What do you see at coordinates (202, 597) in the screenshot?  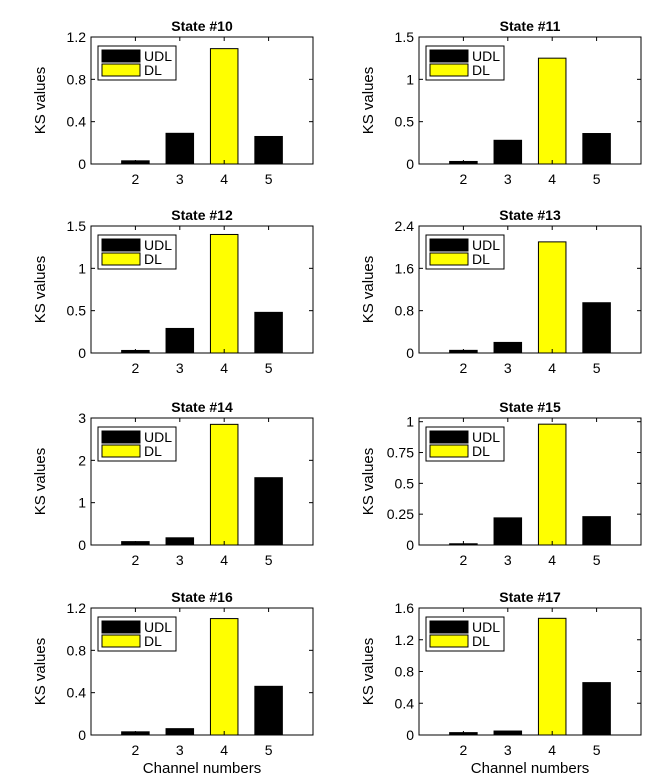 I see `subplot-title: State #16` at bounding box center [202, 597].